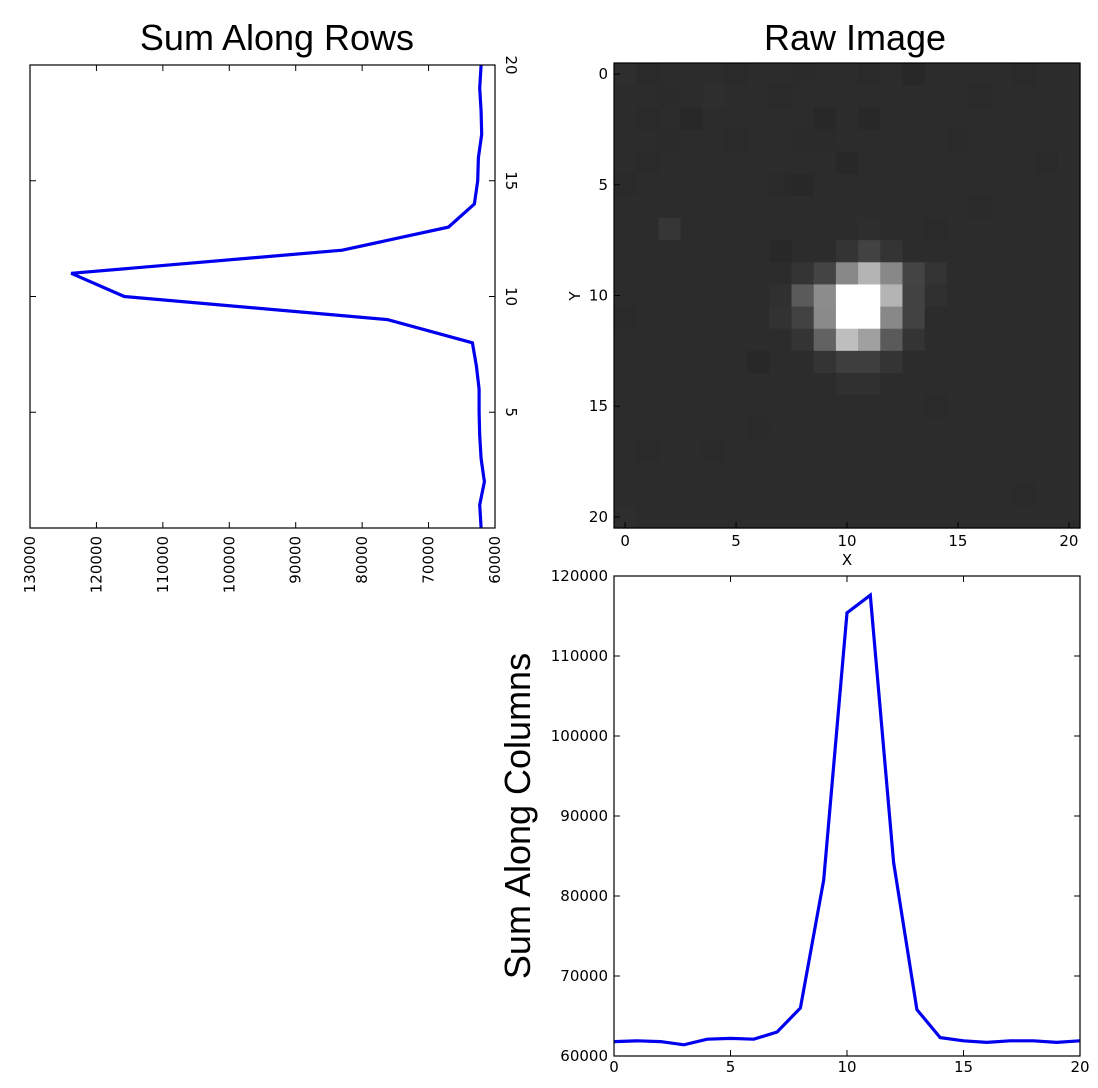 The image size is (1098, 1088). Describe the element at coordinates (1079, 1067) in the screenshot. I see `cols-x-tick-label: 20` at that location.